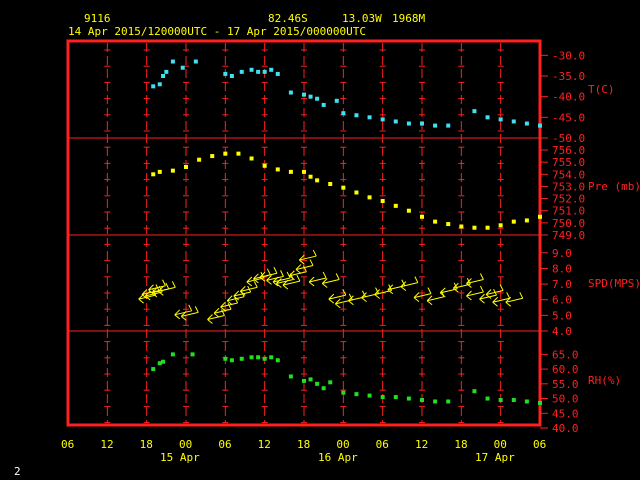 The height and width of the screenshot is (480, 640). What do you see at coordinates (565, 399) in the screenshot?
I see `y-tick-label: 50.0` at bounding box center [565, 399].